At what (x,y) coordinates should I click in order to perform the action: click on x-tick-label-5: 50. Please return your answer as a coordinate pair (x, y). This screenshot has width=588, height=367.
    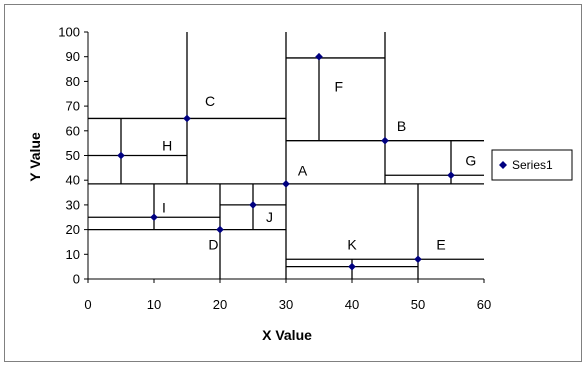
    Looking at the image, I should click on (418, 304).